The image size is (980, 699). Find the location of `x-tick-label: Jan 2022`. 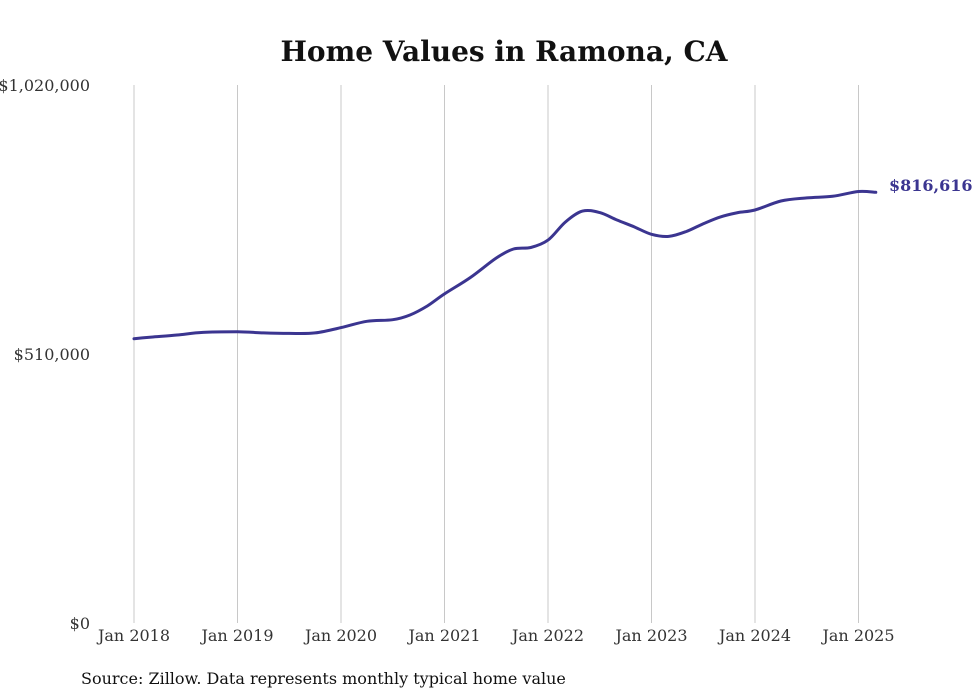

x-tick-label: Jan 2022 is located at coordinates (547, 635).